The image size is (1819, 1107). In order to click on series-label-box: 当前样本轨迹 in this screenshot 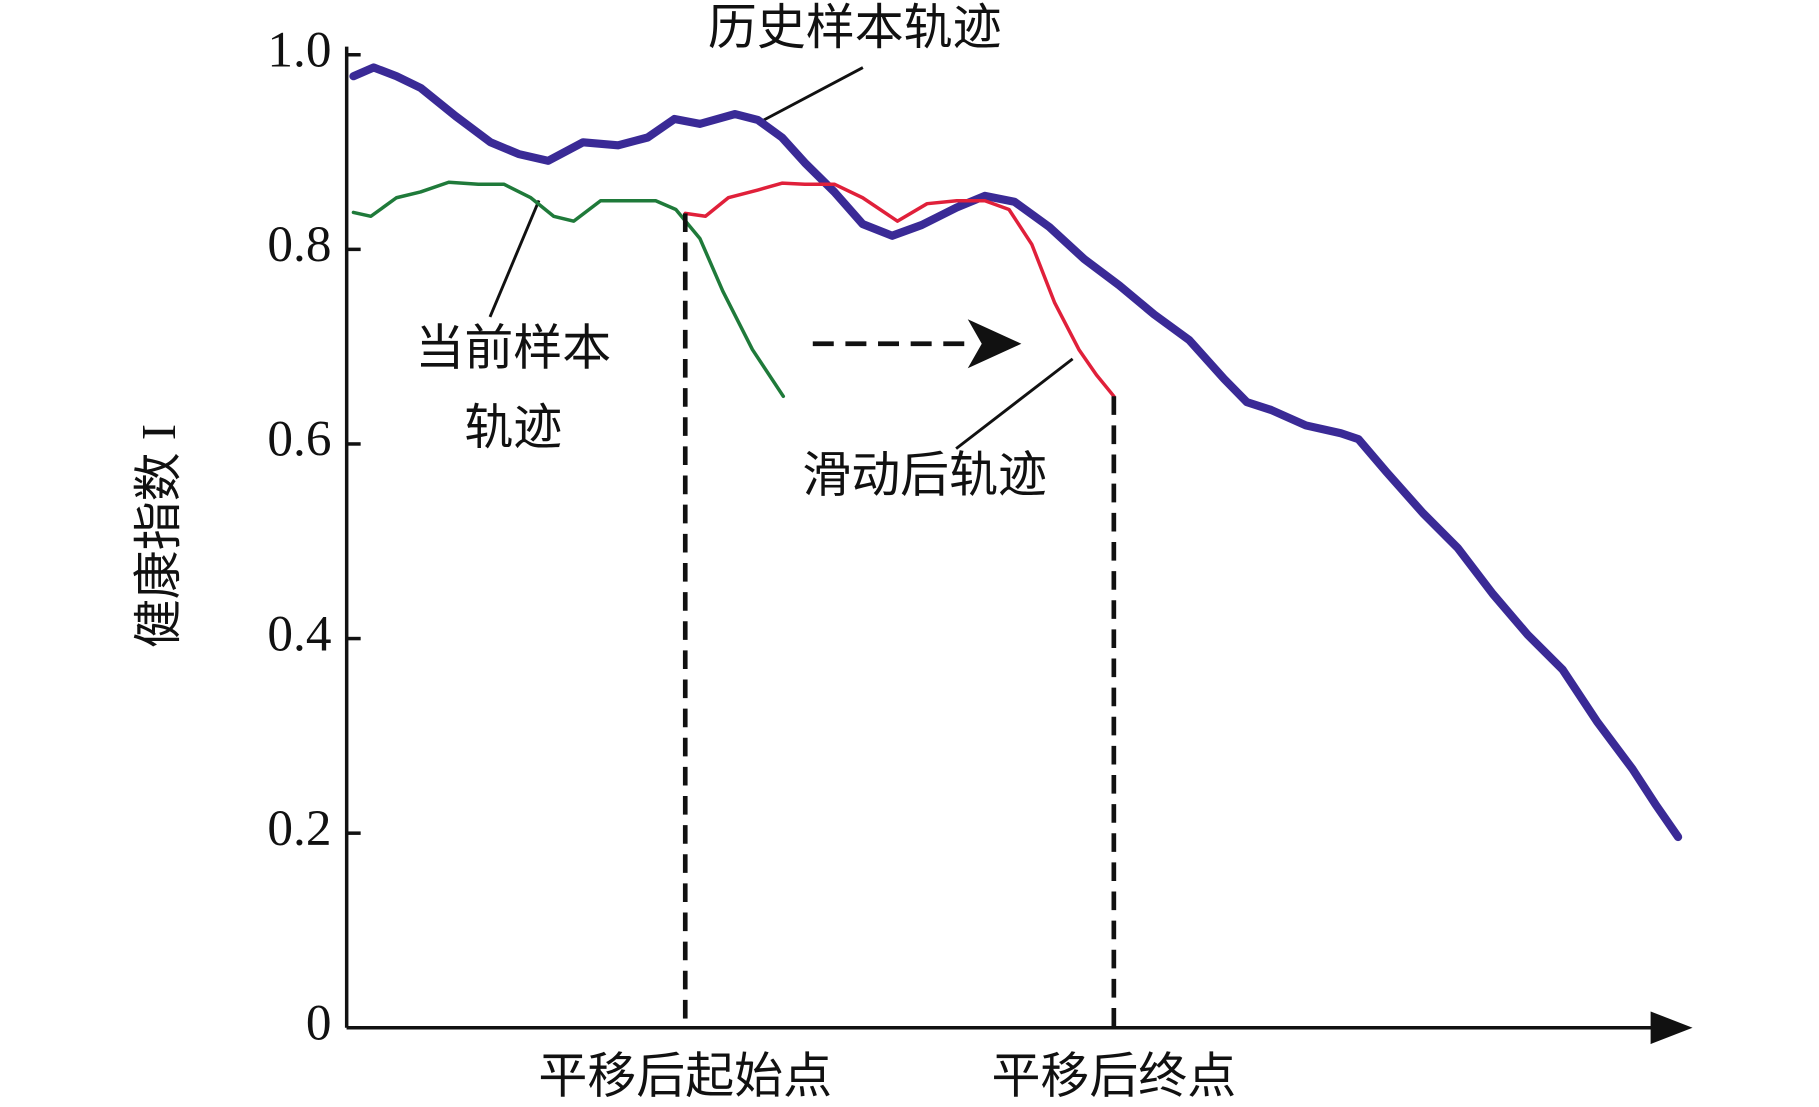, I will do `click(513, 389)`.